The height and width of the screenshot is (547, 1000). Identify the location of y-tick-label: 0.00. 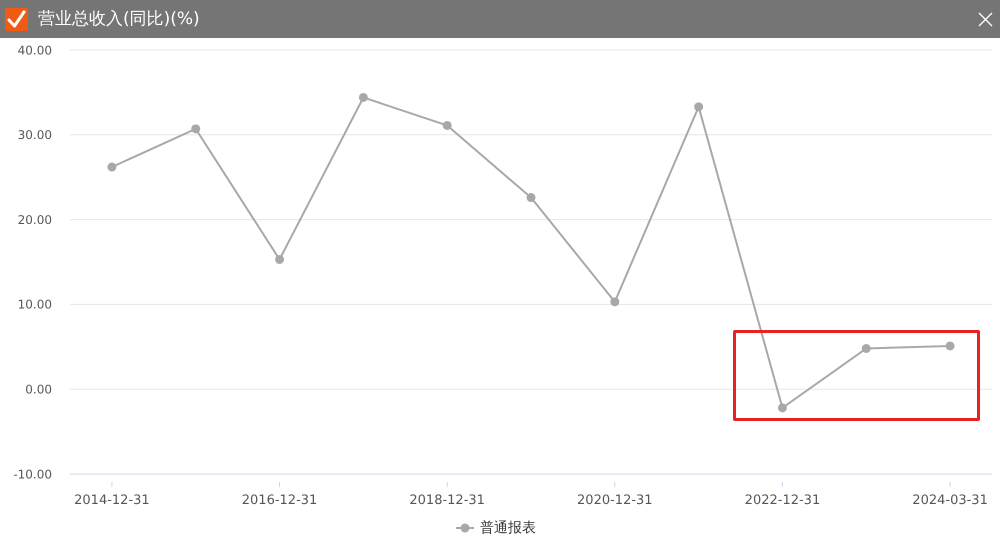
(38, 389).